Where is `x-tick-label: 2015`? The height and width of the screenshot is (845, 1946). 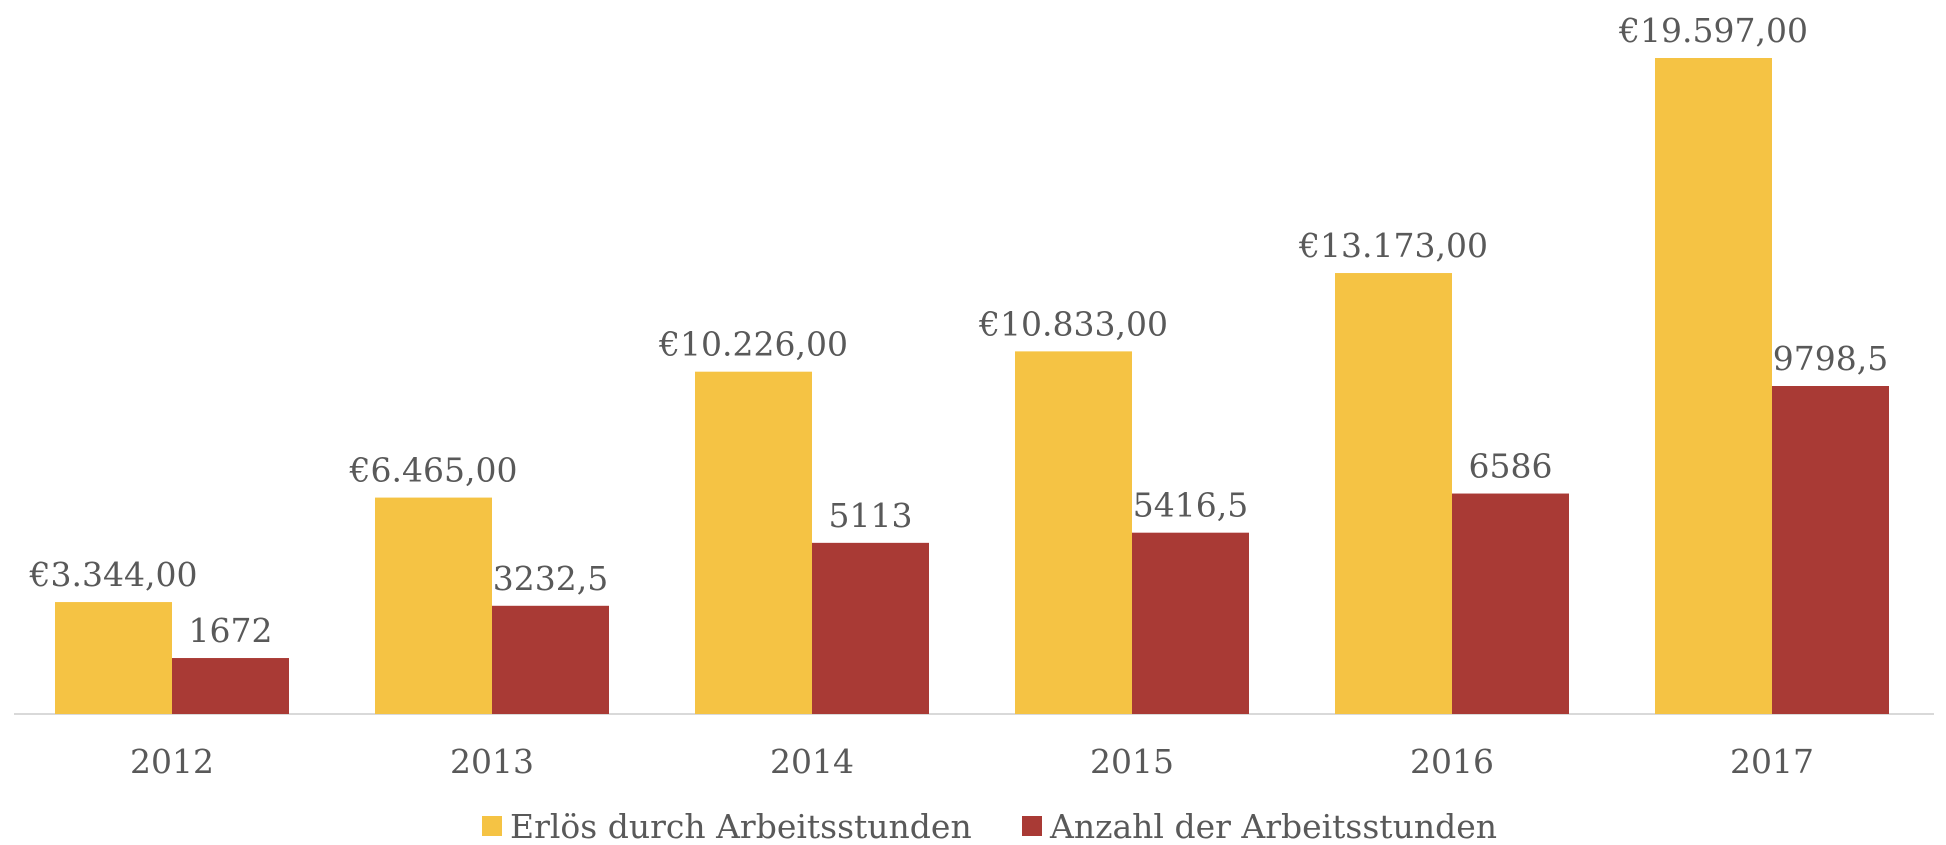 x-tick-label: 2015 is located at coordinates (1132, 761).